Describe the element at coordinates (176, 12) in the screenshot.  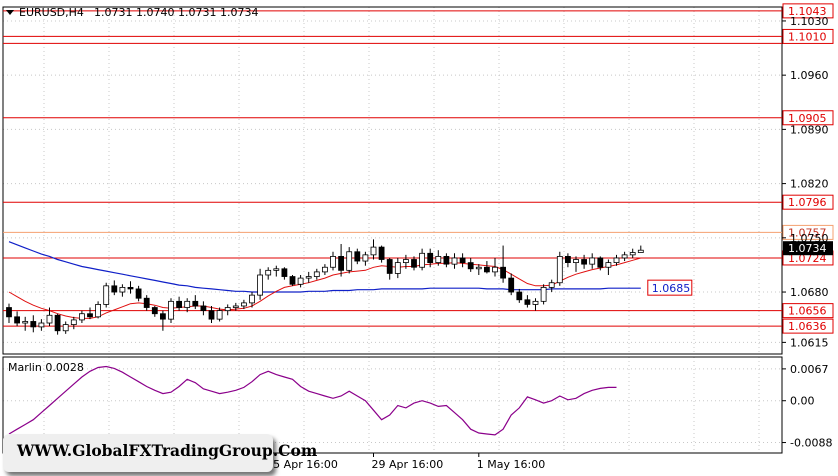
I see `ohlc-values: 1.0731 1.0740 1.0731 1.0734` at that location.